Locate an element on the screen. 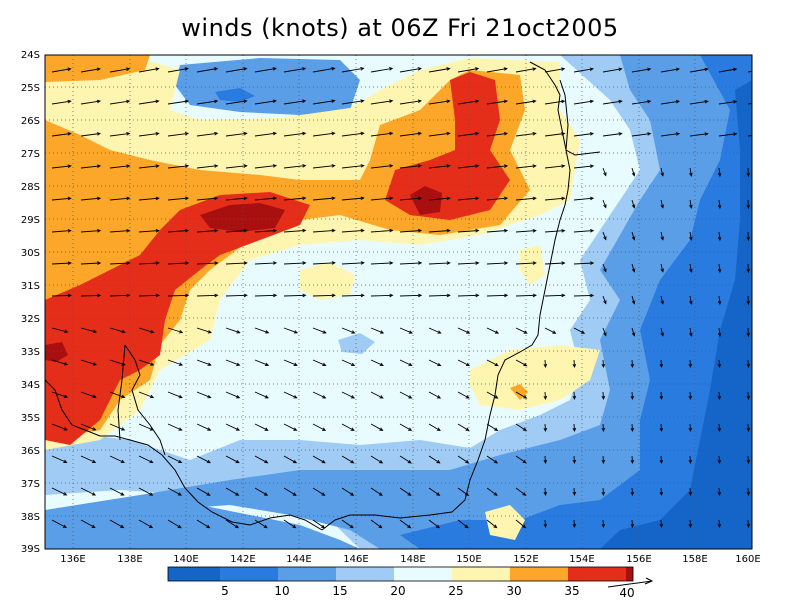 This screenshot has height=600, width=800. lat-label: 24S is located at coordinates (30, 55).